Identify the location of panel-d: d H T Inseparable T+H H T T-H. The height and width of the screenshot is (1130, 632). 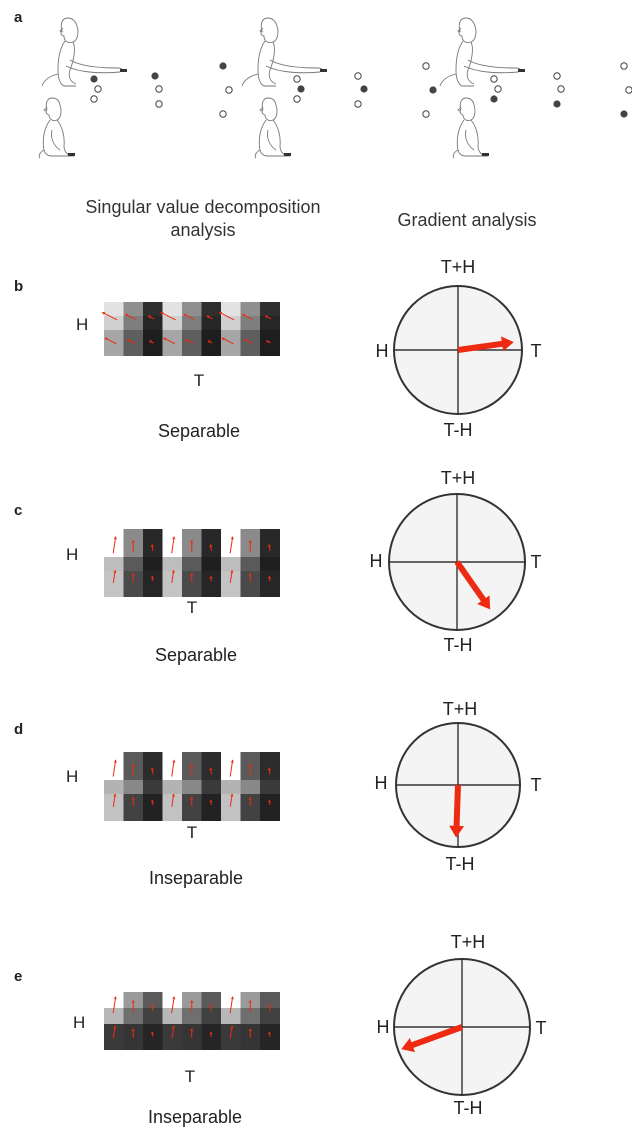
(278, 793).